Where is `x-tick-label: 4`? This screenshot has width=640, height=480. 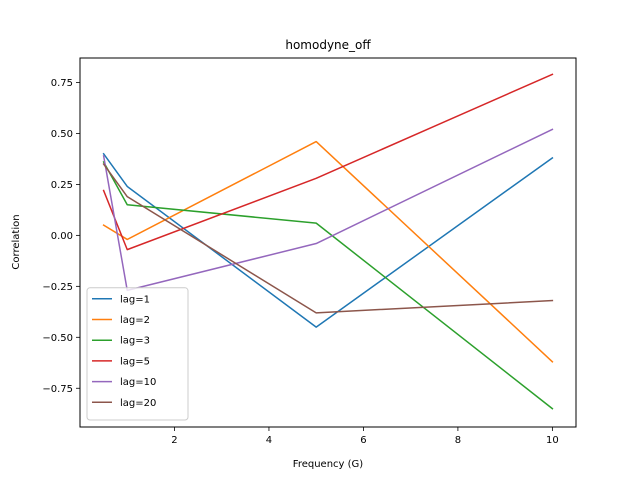 x-tick-label: 4 is located at coordinates (269, 440).